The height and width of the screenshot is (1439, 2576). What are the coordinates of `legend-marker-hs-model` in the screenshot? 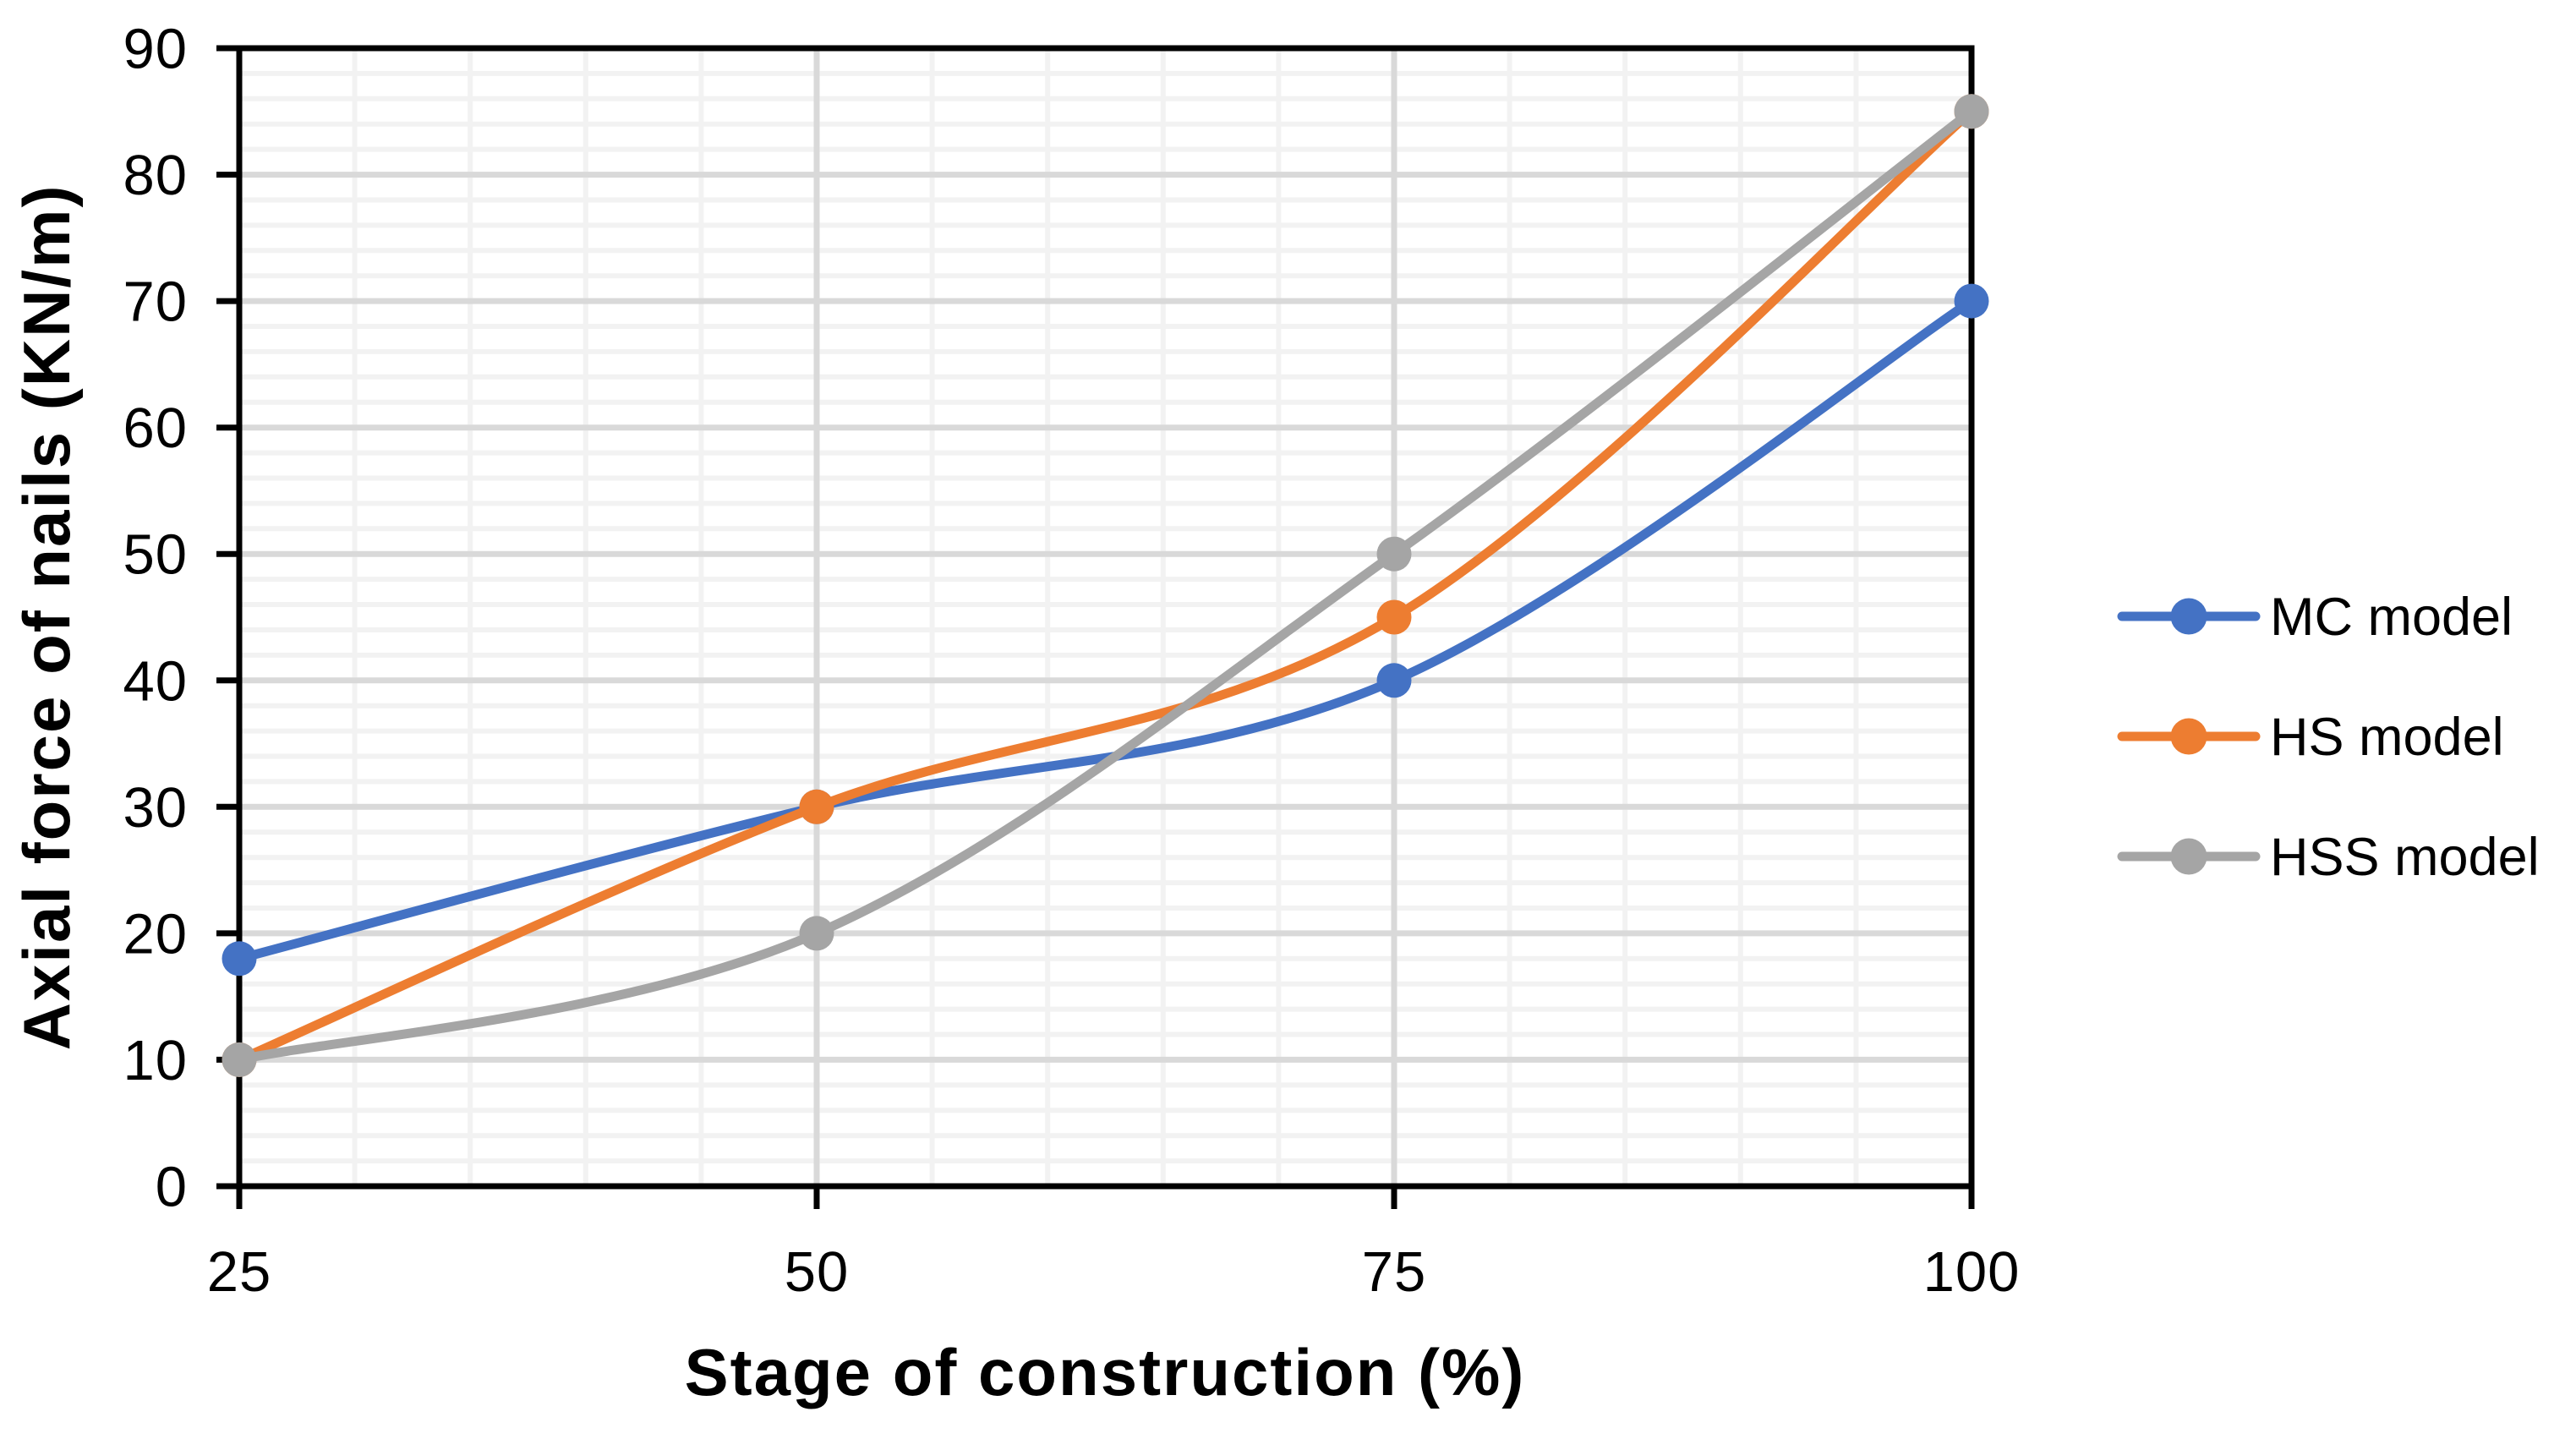 It's located at (2188, 736).